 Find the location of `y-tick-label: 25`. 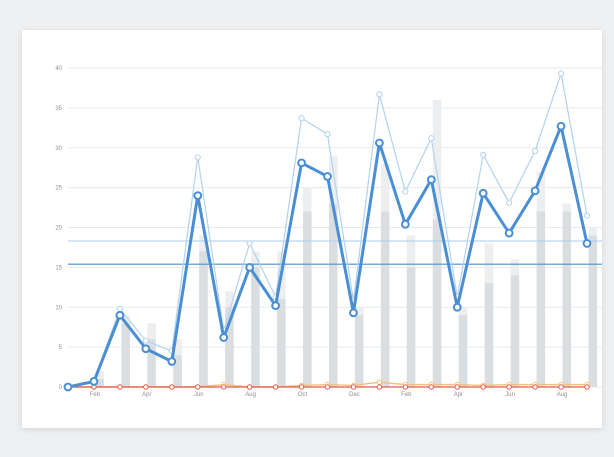

y-tick-label: 25 is located at coordinates (58, 189).